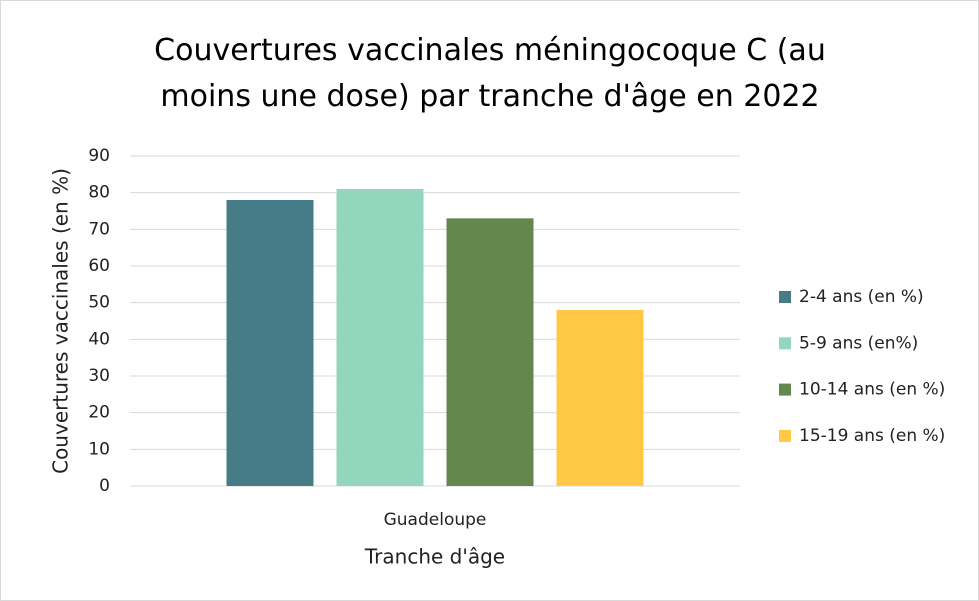 The height and width of the screenshot is (601, 979). What do you see at coordinates (99, 413) in the screenshot?
I see `y-tick-label: 20` at bounding box center [99, 413].